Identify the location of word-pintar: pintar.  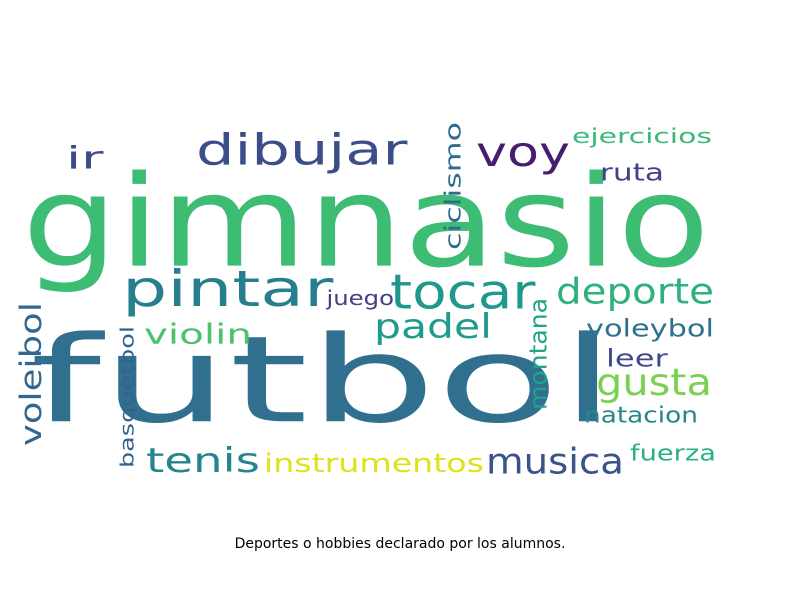
(228, 289).